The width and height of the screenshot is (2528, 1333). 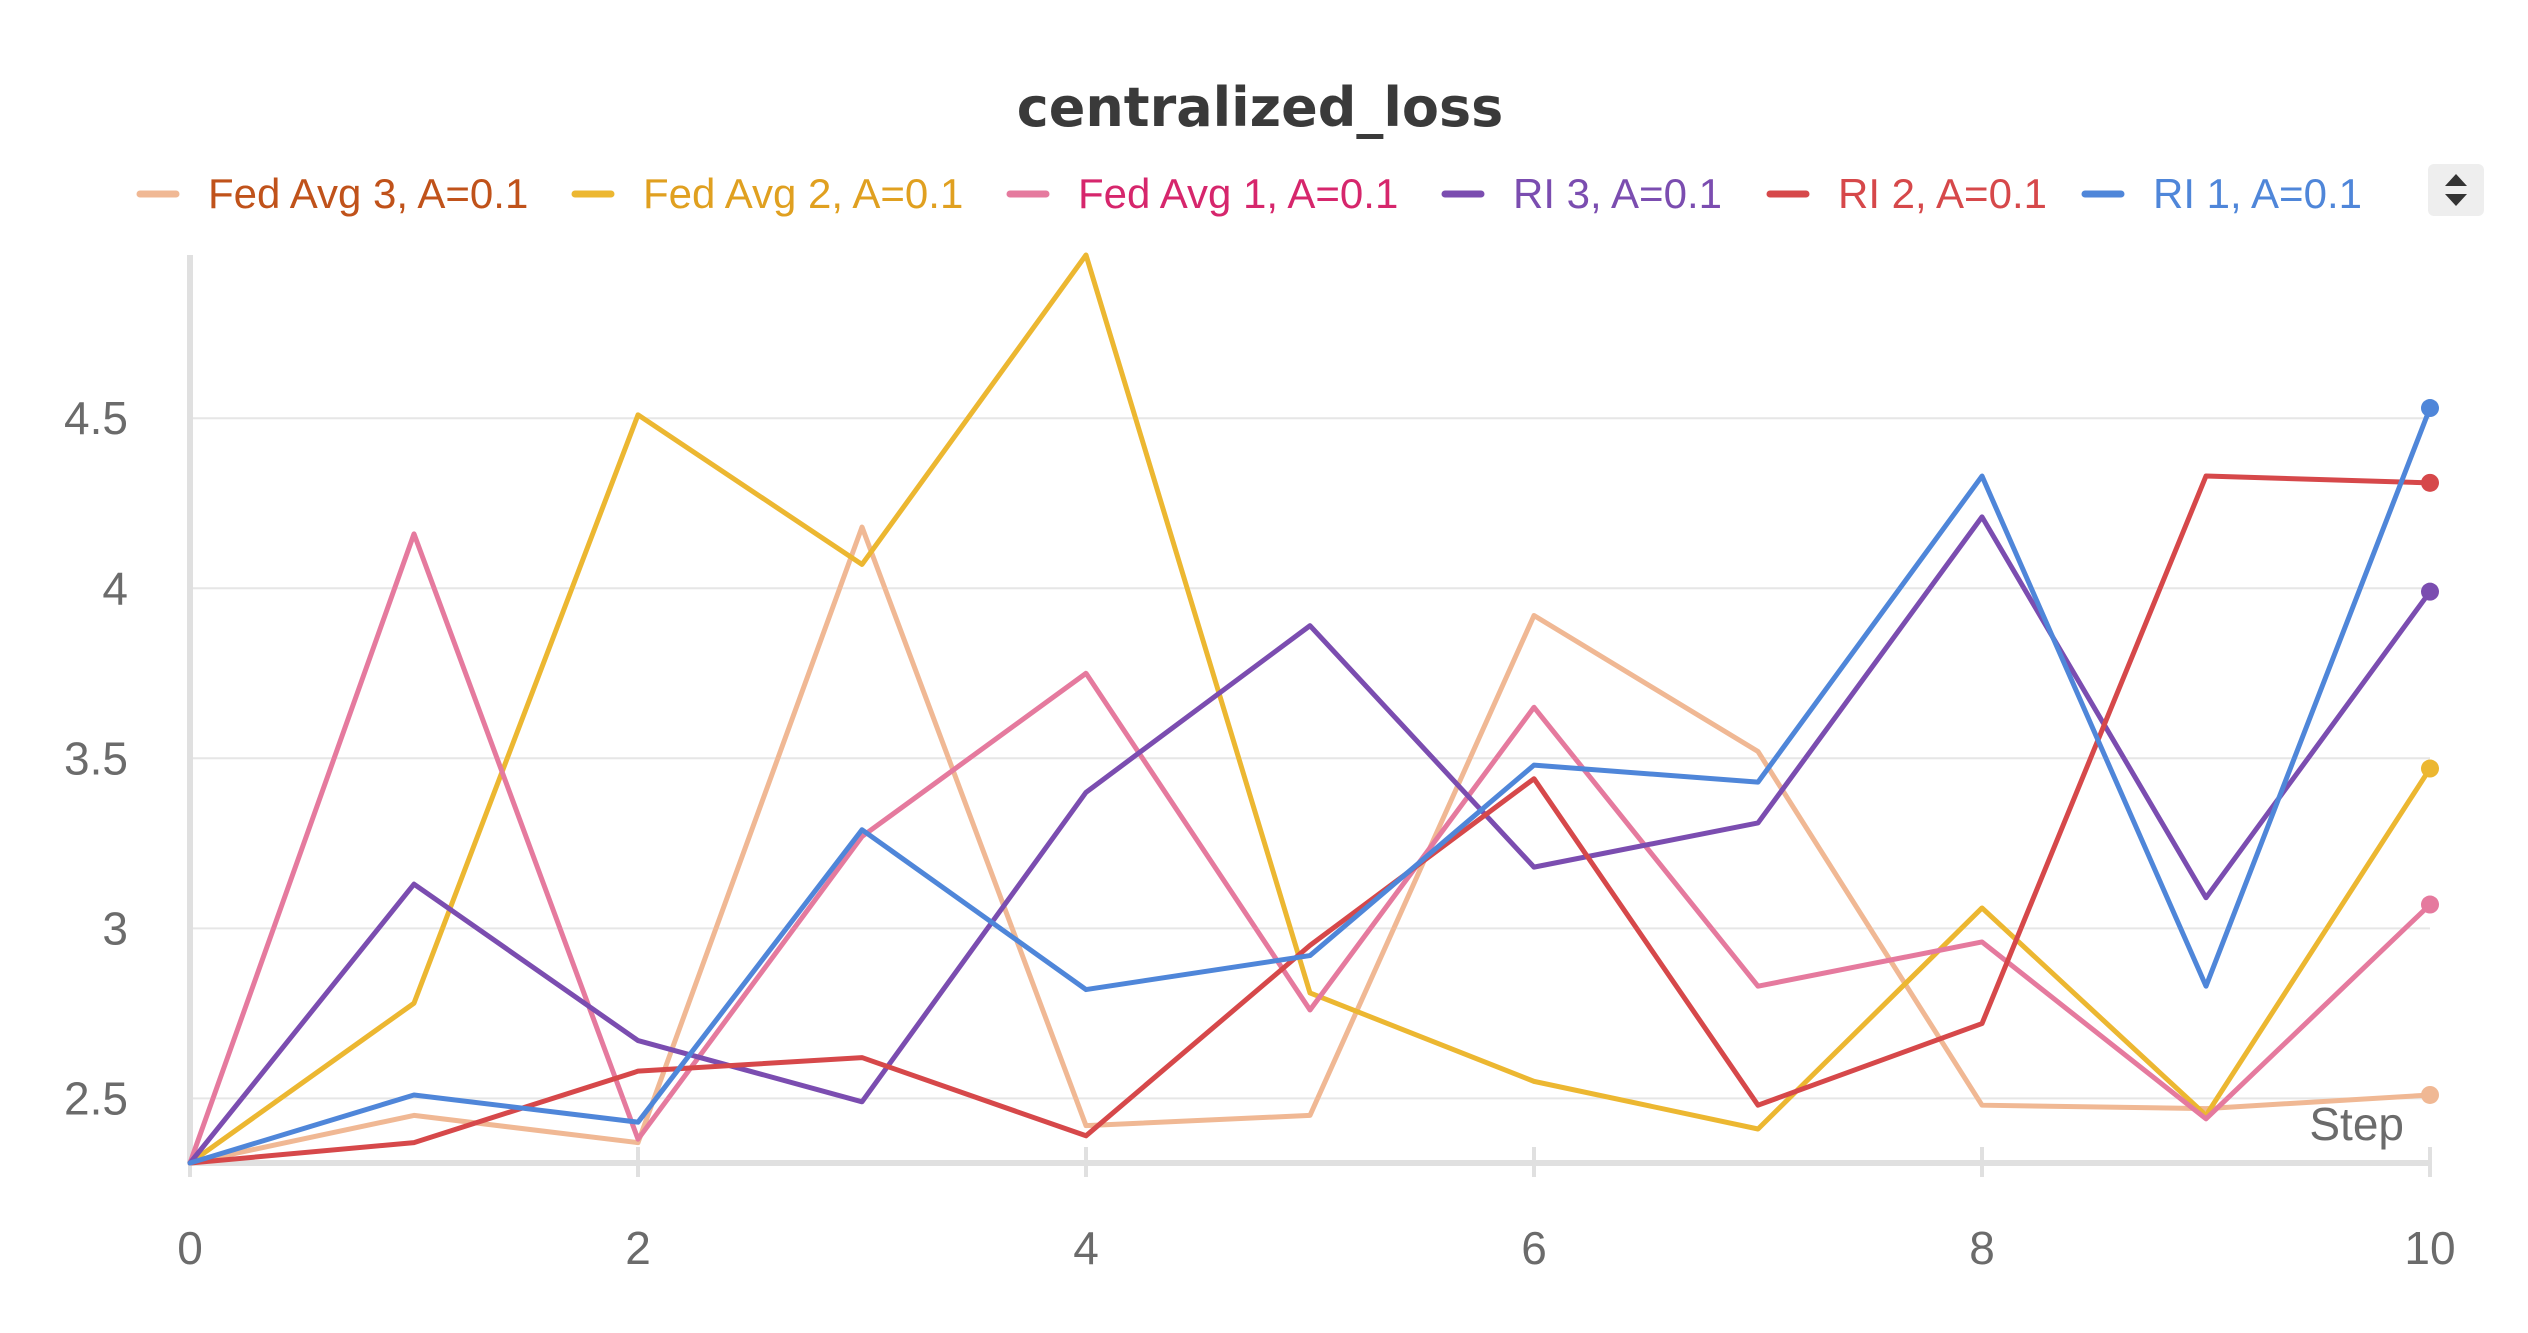 I want to click on legend-item-1: Fed Avg 2, A=0.1, so click(x=767, y=193).